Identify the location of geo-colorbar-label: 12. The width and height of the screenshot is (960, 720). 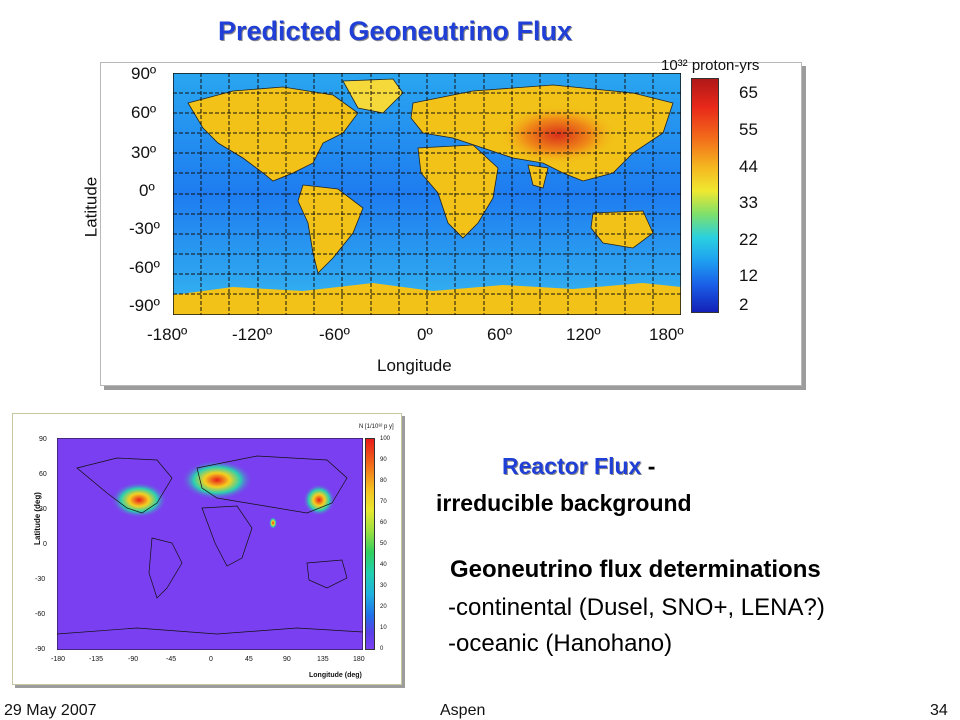
(748, 275).